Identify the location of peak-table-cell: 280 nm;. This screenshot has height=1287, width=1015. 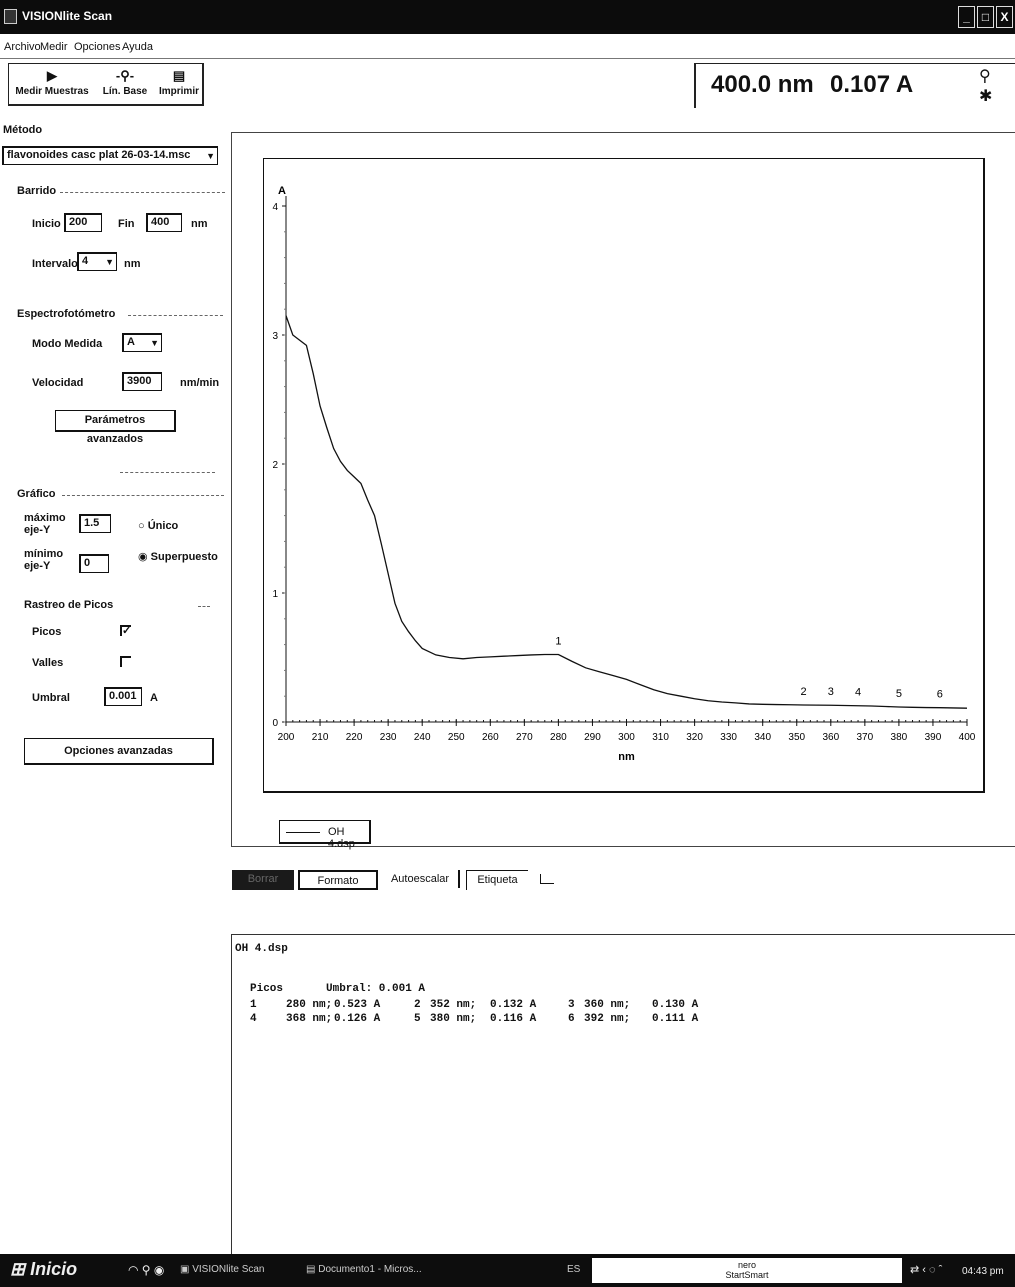
(309, 1005).